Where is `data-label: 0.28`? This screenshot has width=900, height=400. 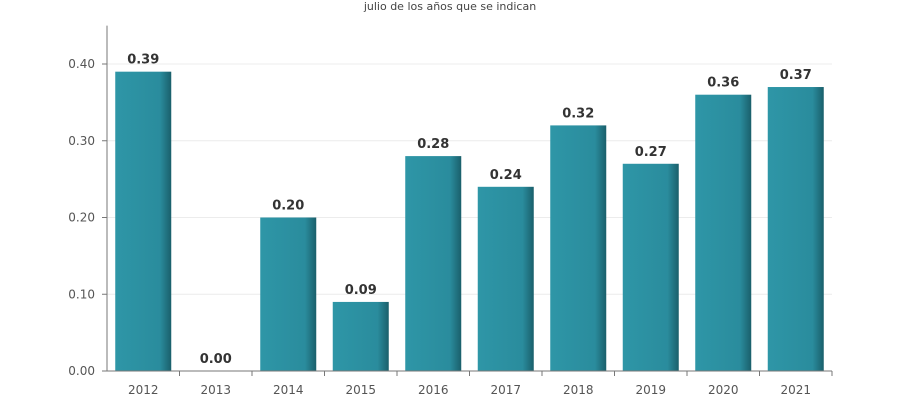
data-label: 0.28 is located at coordinates (433, 144).